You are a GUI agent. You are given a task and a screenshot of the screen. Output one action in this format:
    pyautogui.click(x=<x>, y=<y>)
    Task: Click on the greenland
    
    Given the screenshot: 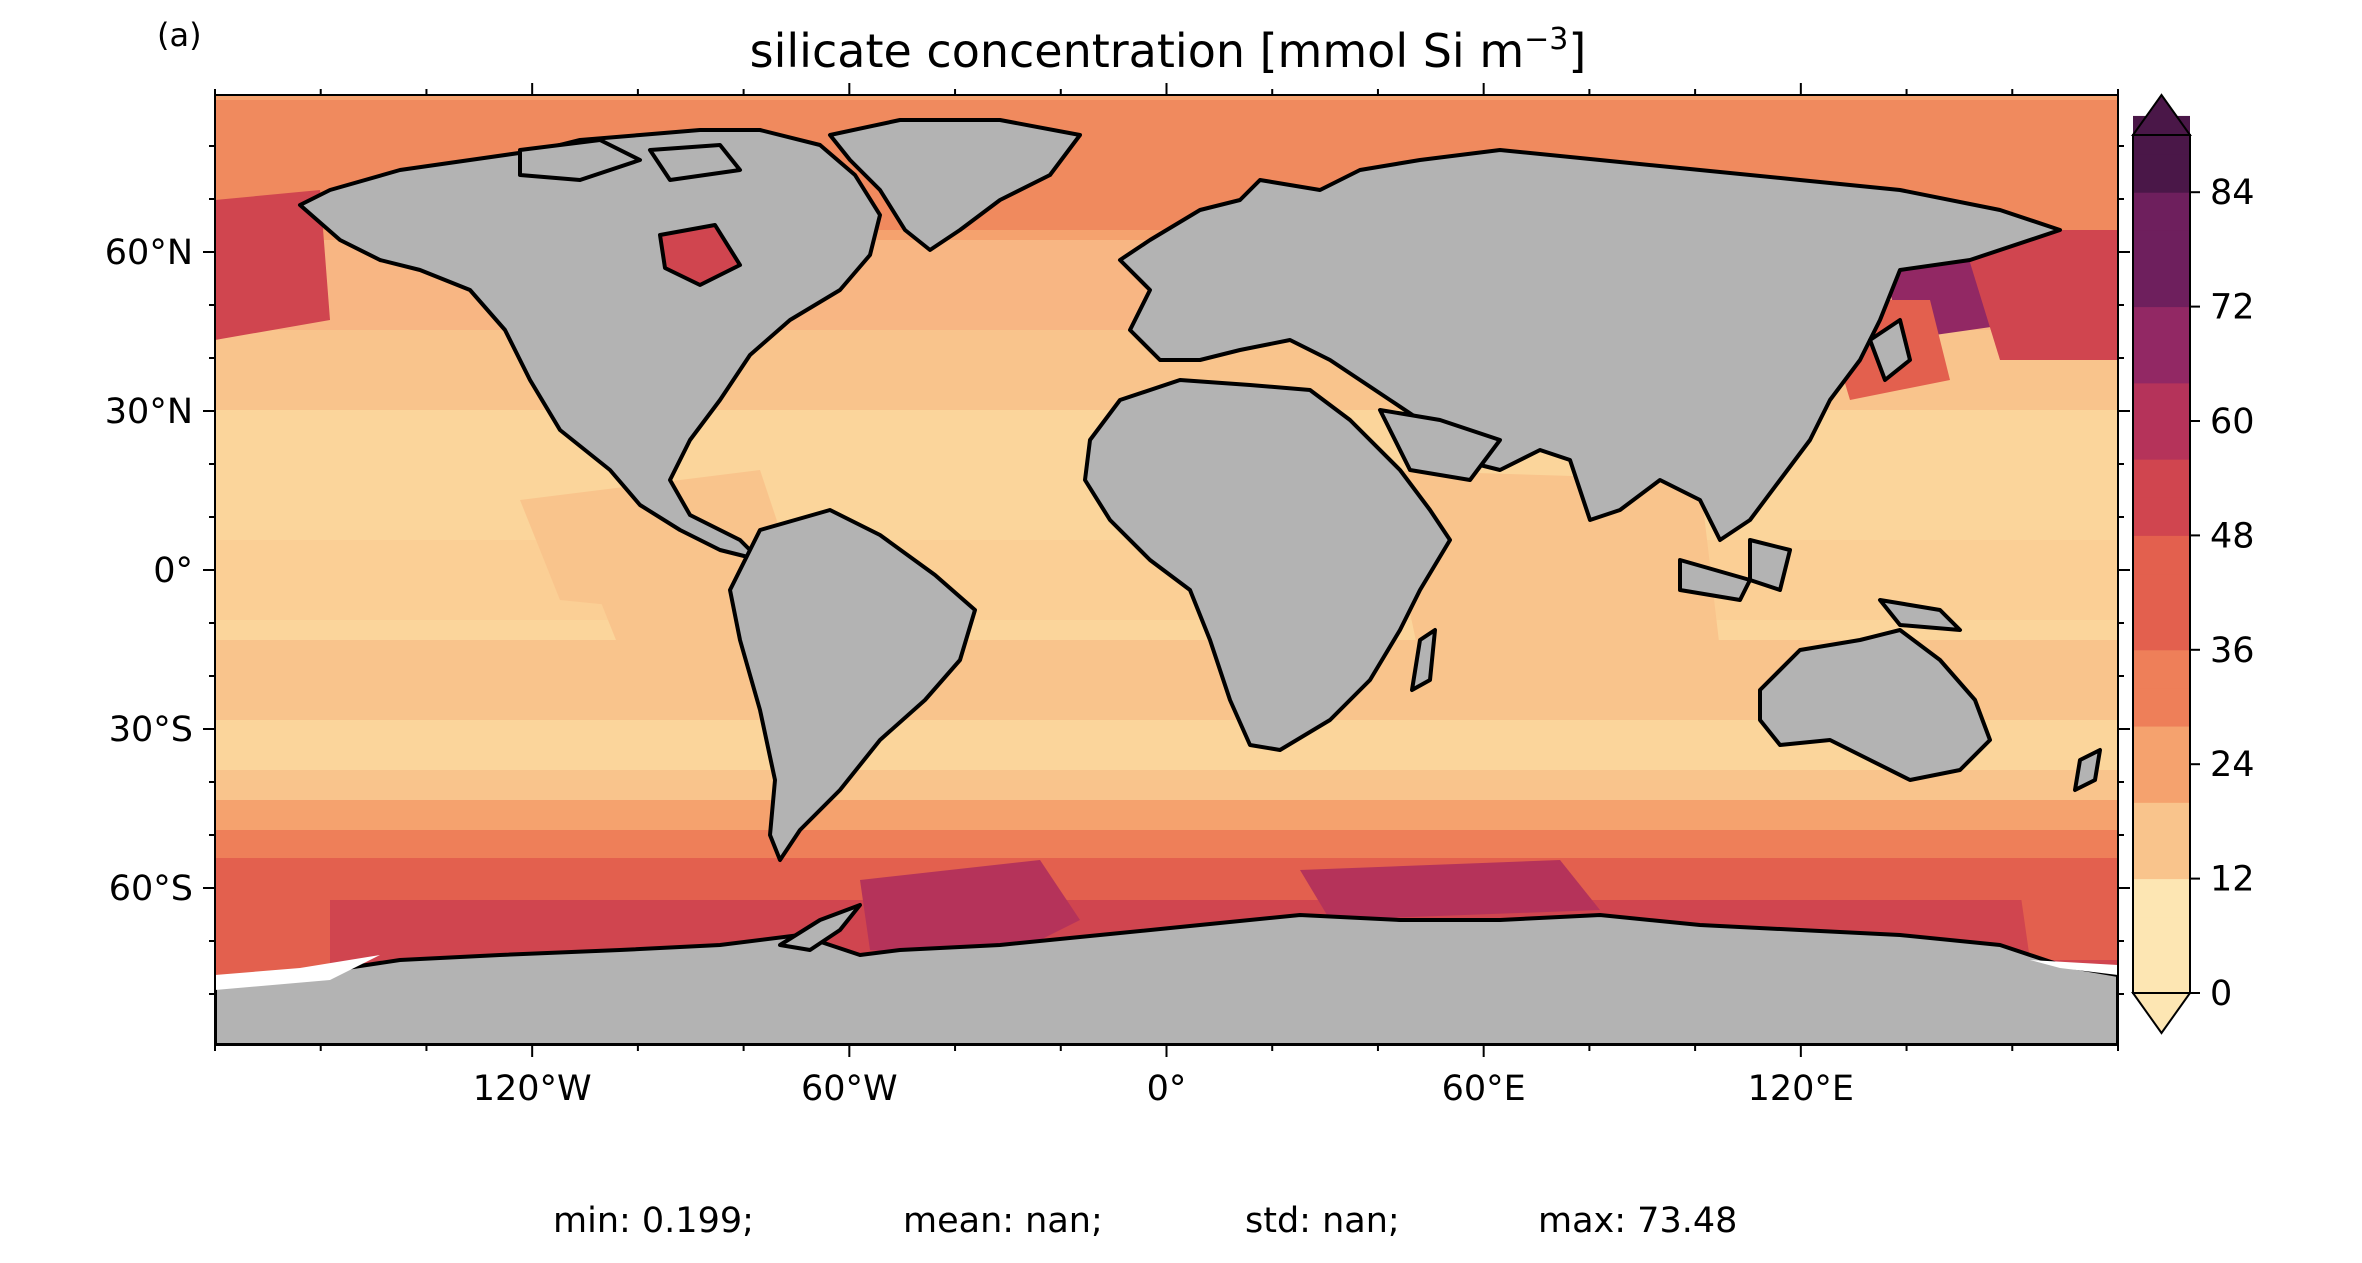 What is the action you would take?
    pyautogui.click(x=955, y=185)
    